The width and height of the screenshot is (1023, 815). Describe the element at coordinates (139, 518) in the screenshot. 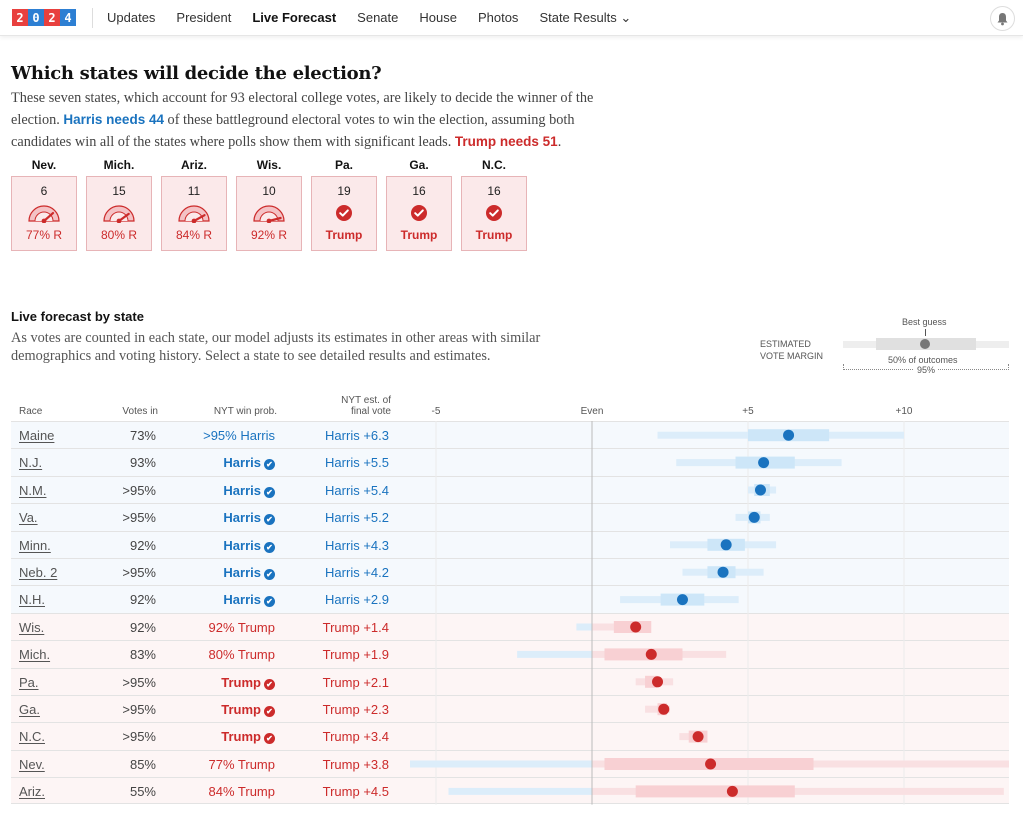

I see `votes-in: >95%` at that location.